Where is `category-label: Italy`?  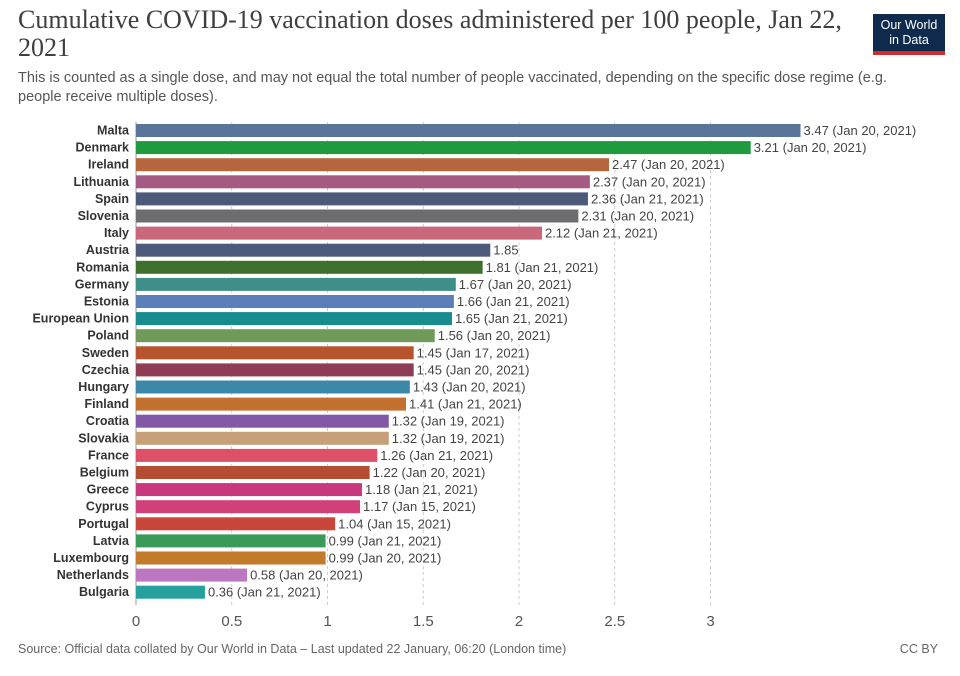
category-label: Italy is located at coordinates (116, 233).